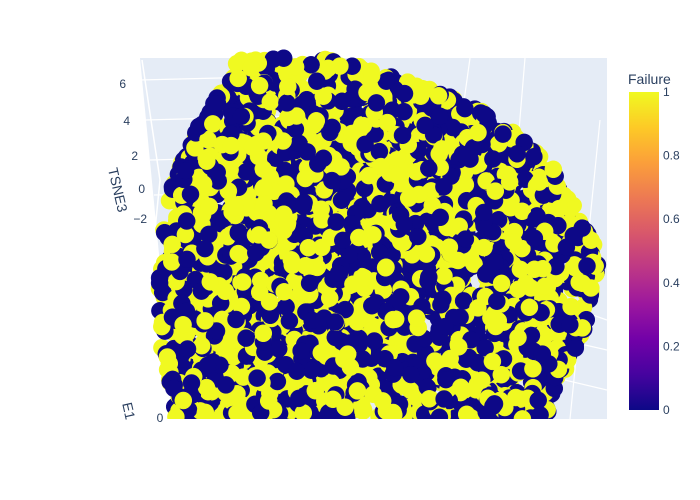 This screenshot has height=500, width=700. I want to click on colorbar-gradient, so click(644, 251).